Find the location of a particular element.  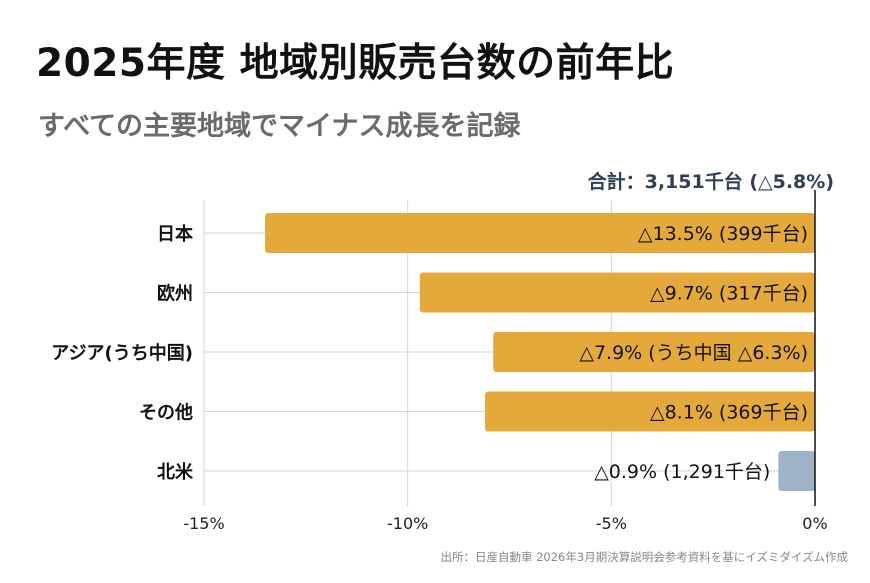

x-tick-label: -5% is located at coordinates (611, 523).